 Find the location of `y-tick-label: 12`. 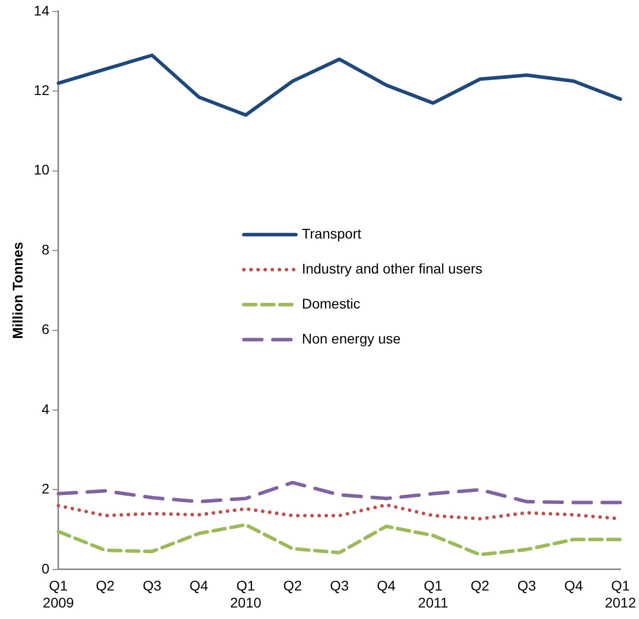

y-tick-label: 12 is located at coordinates (42, 90).